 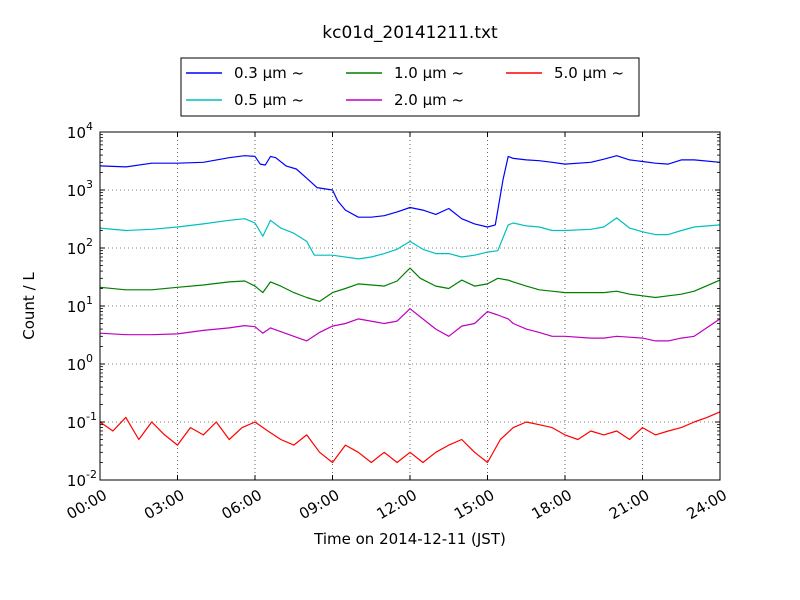 What do you see at coordinates (91, 416) in the screenshot?
I see `y-tick-exponent: -1` at bounding box center [91, 416].